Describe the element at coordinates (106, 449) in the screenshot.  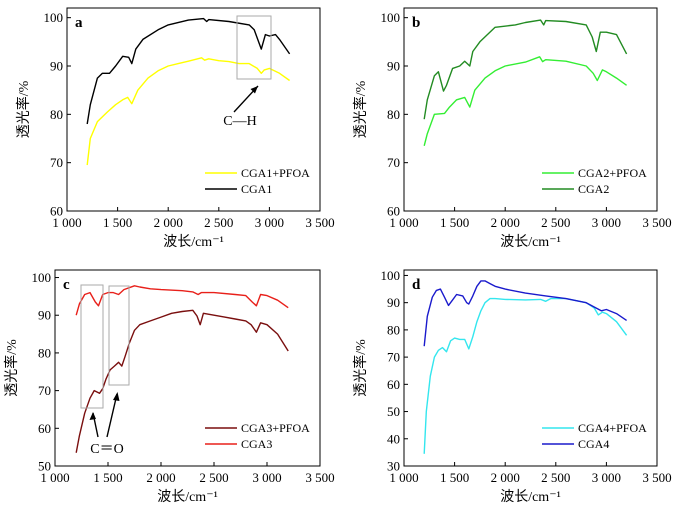
I see `annotation-label: C＝O` at that location.